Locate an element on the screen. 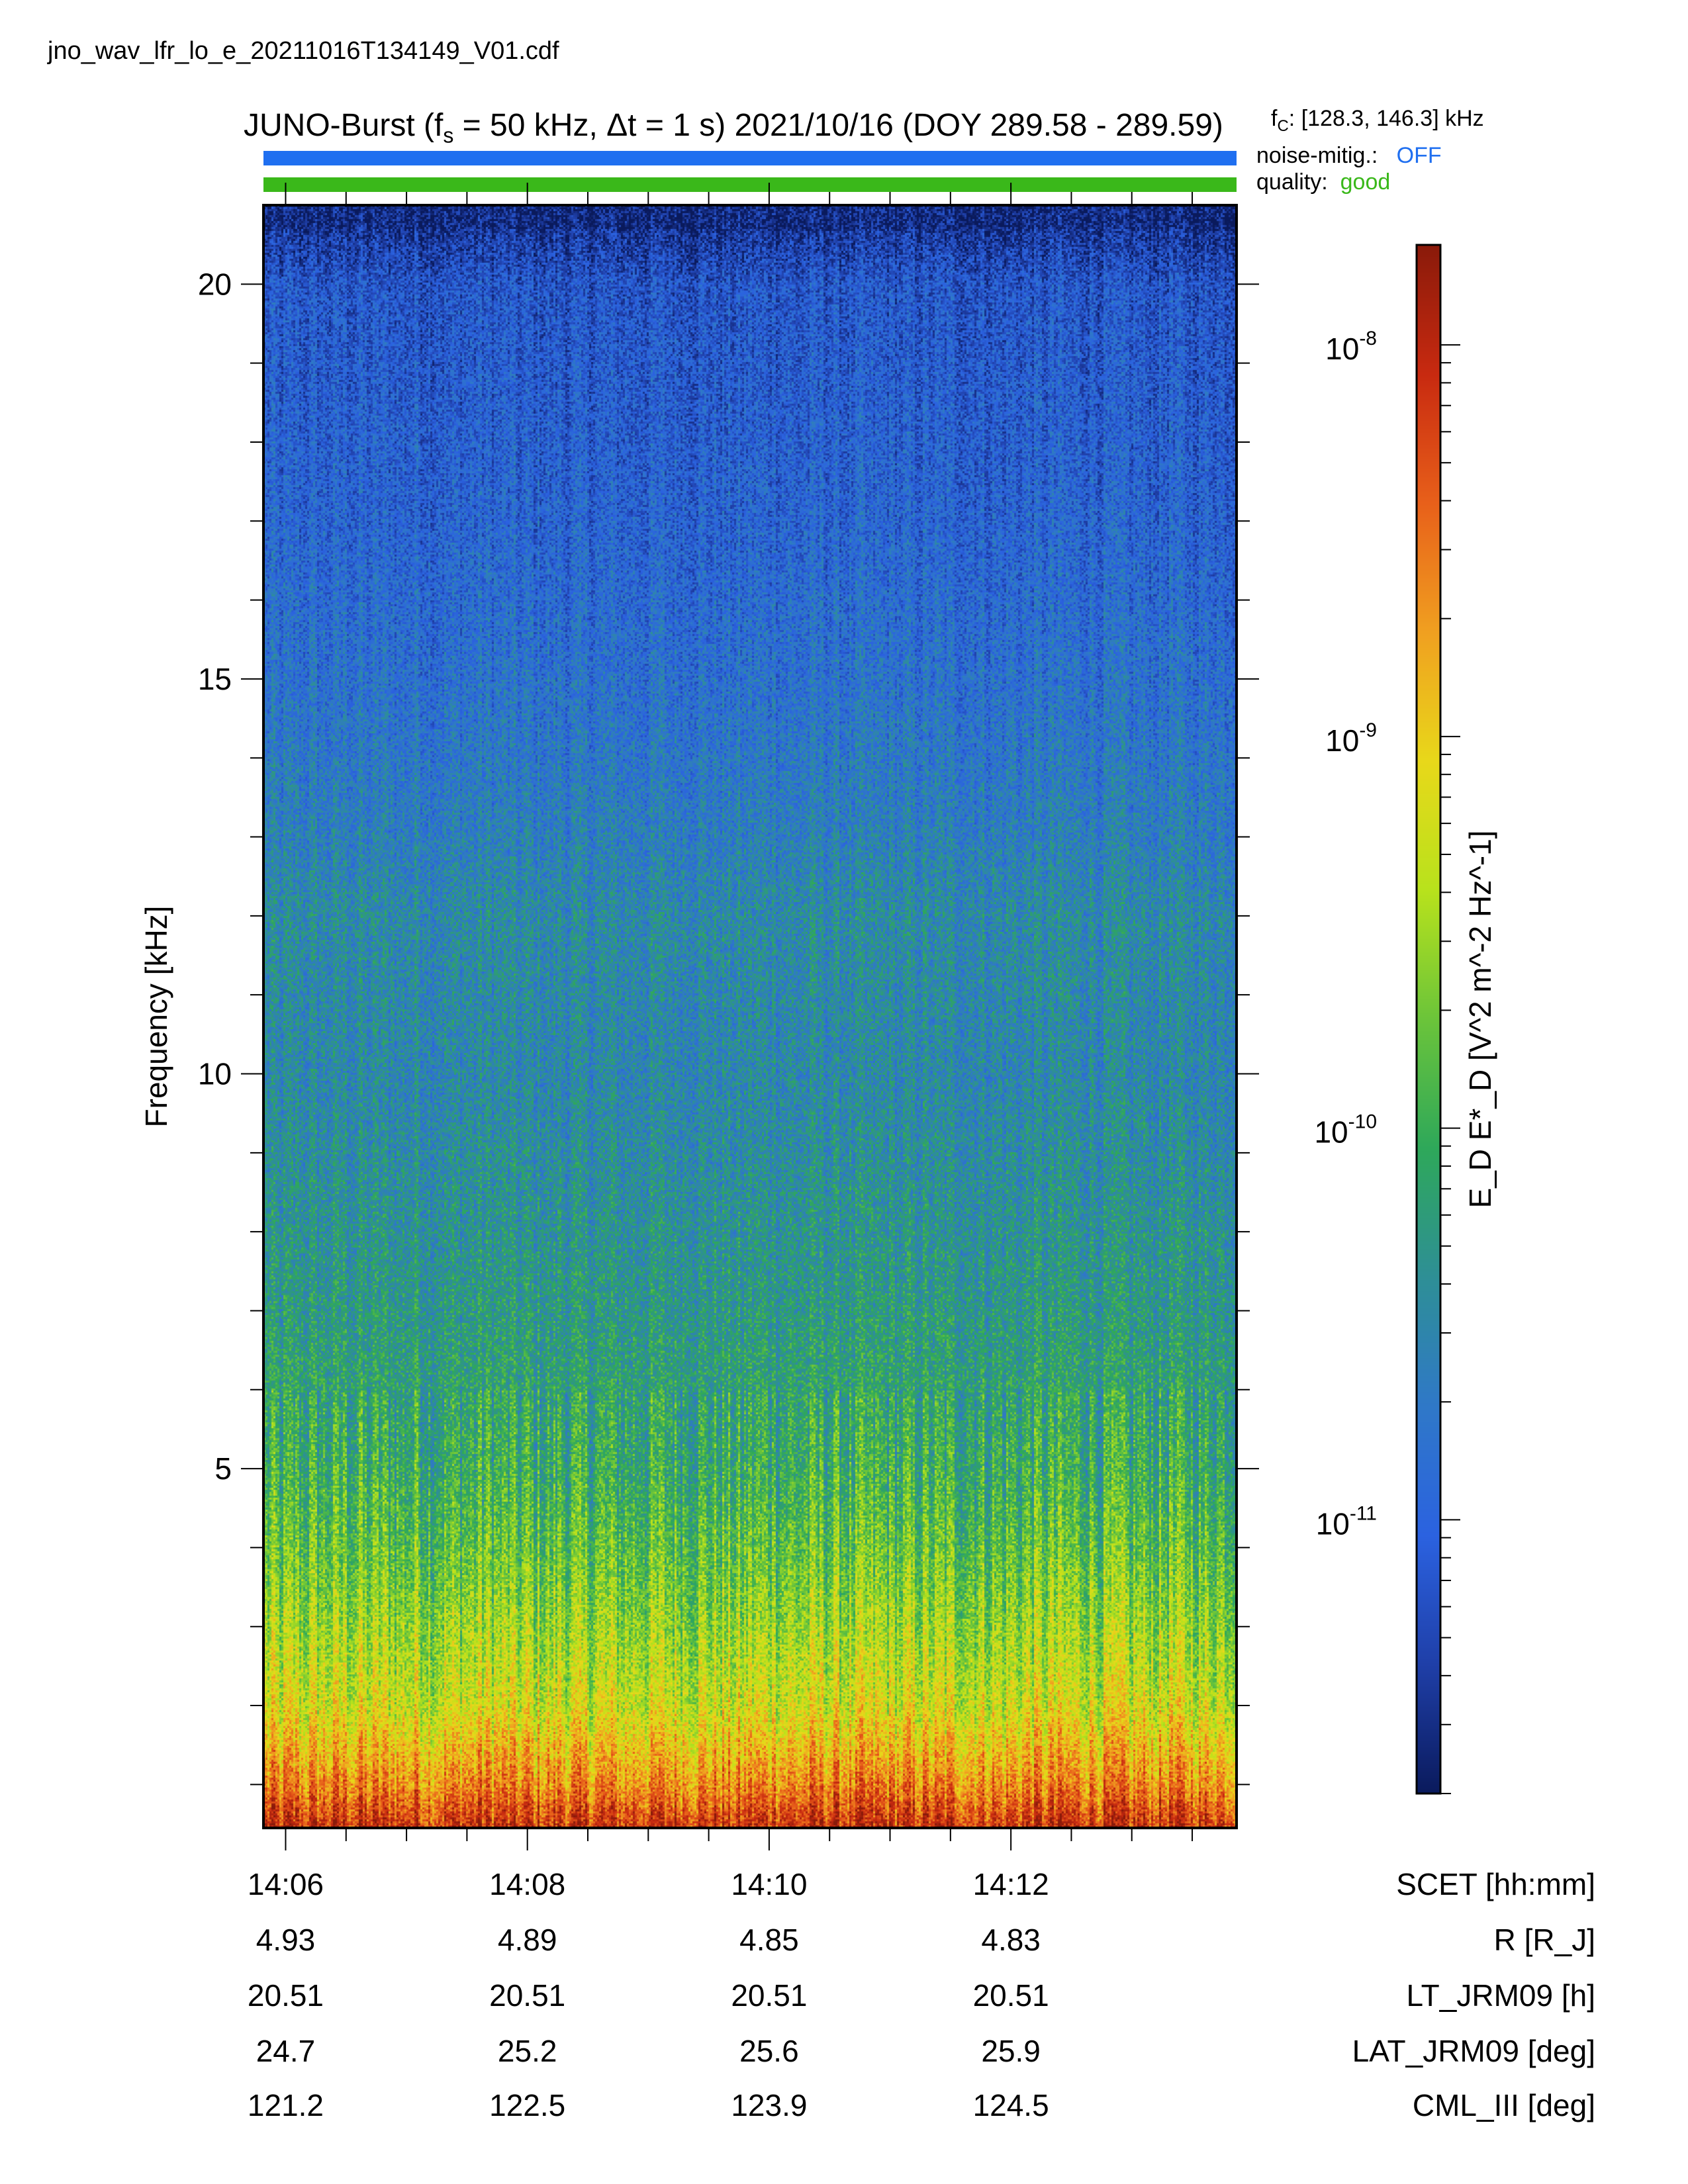 The height and width of the screenshot is (2184, 1688). noise-value: OFF is located at coordinates (1419, 155).